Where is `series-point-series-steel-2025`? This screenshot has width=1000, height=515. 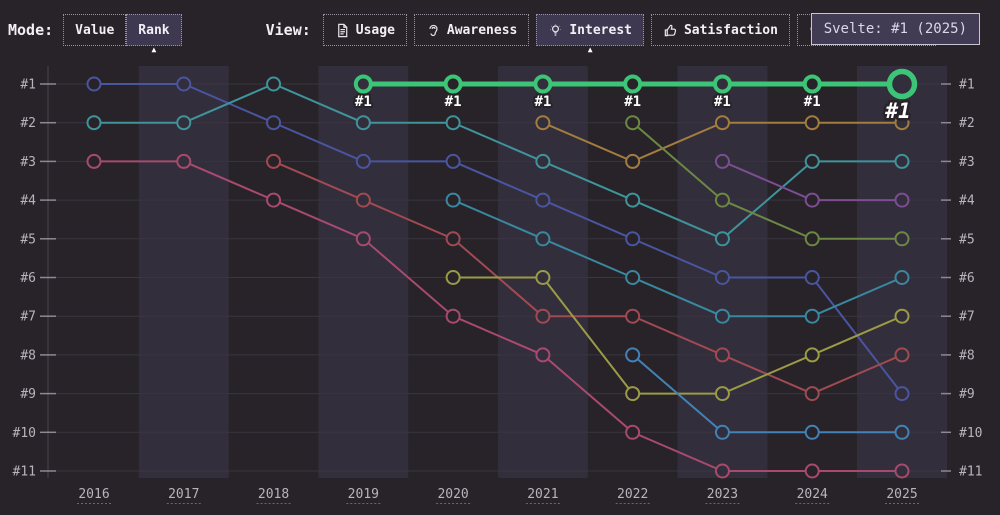 series-point-series-steel-2025 is located at coordinates (902, 432).